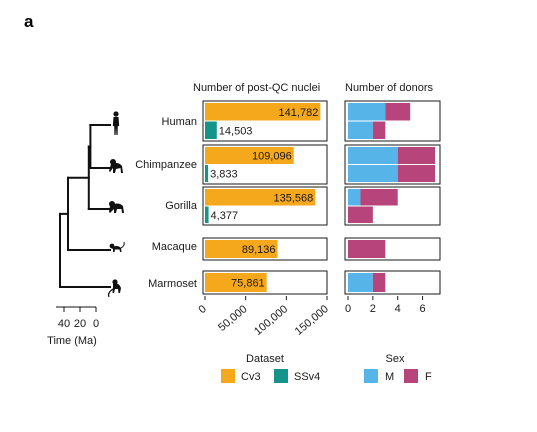 This screenshot has height=432, width=537. What do you see at coordinates (428, 377) in the screenshot?
I see `legend-label-female: F` at bounding box center [428, 377].